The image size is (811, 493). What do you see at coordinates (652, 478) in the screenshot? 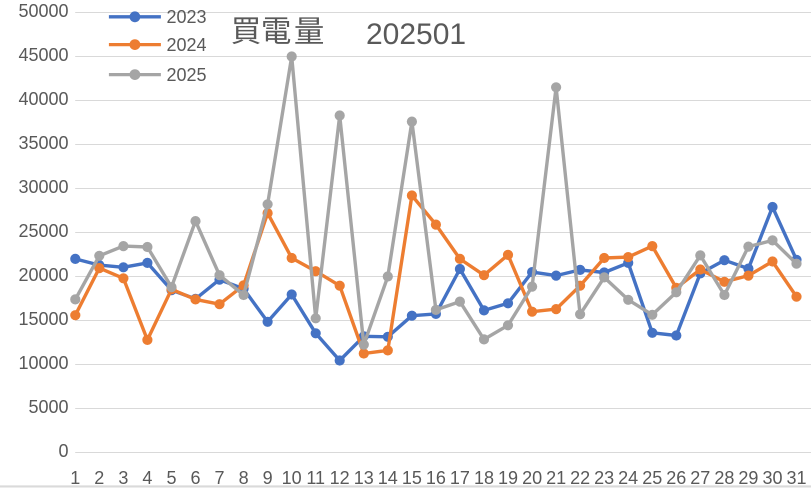
I see `svg-text: 25` at bounding box center [652, 478].